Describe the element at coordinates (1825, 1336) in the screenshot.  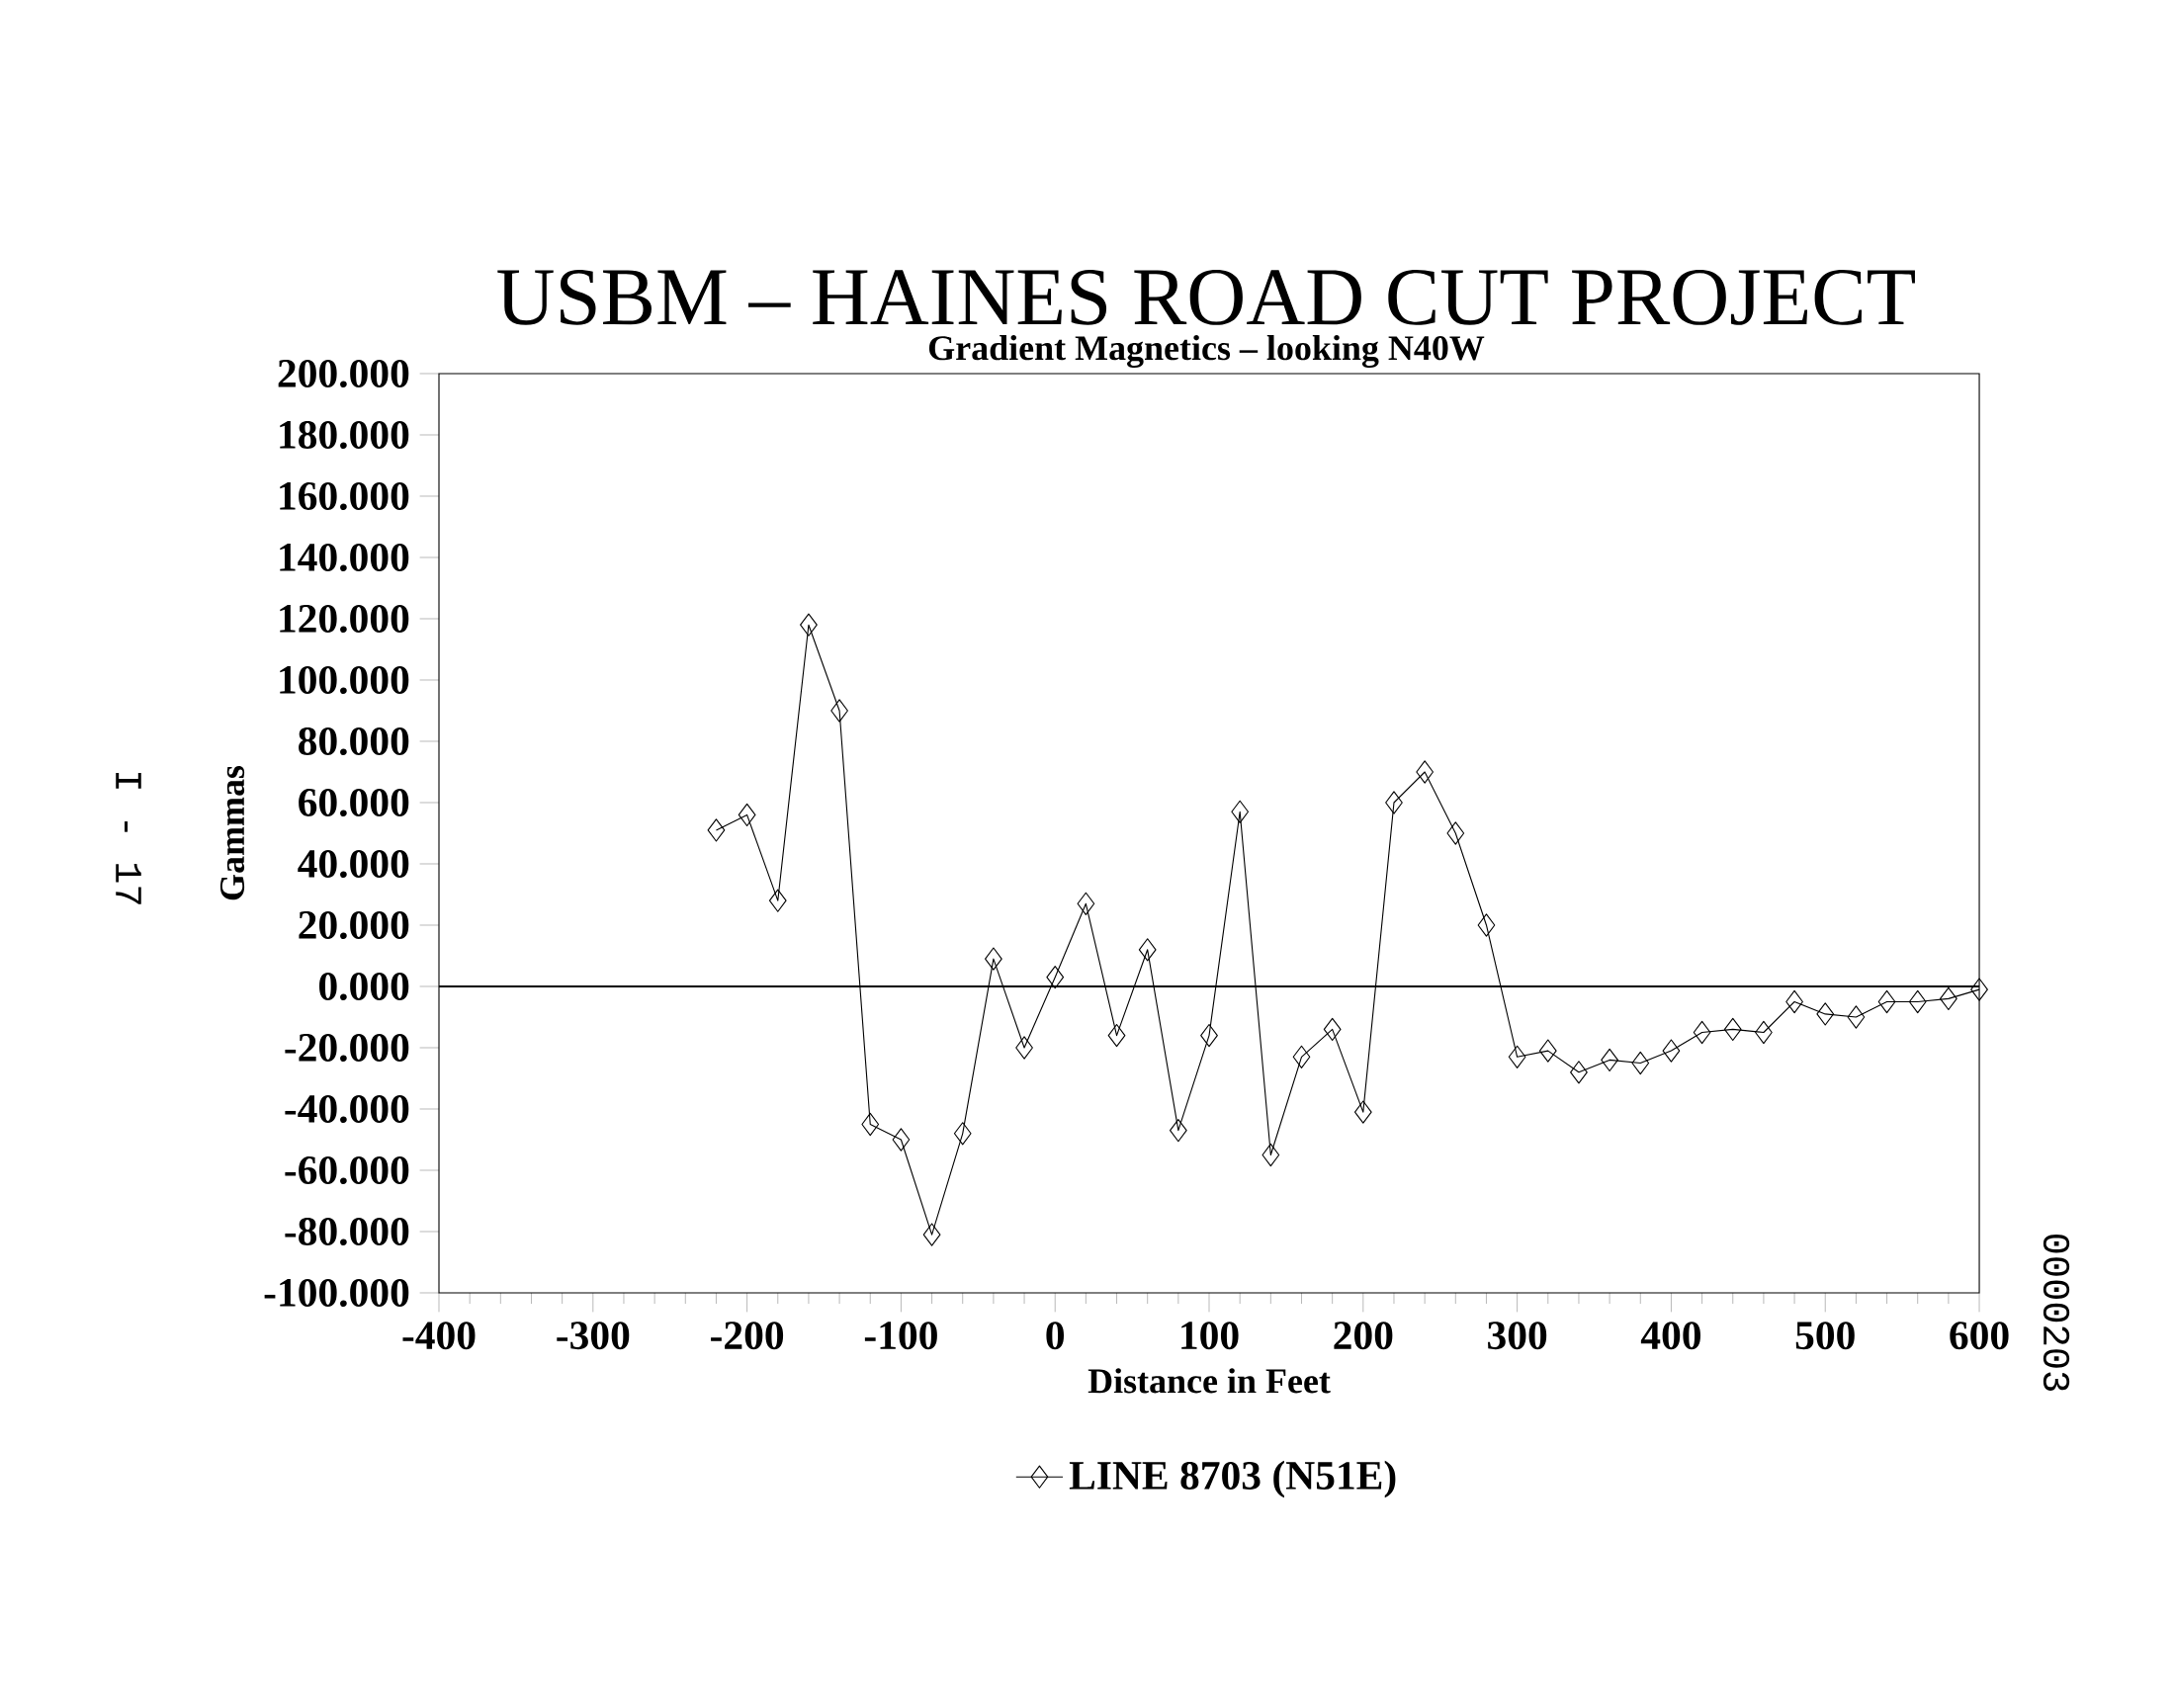
I see `x-tick-label: 500` at that location.